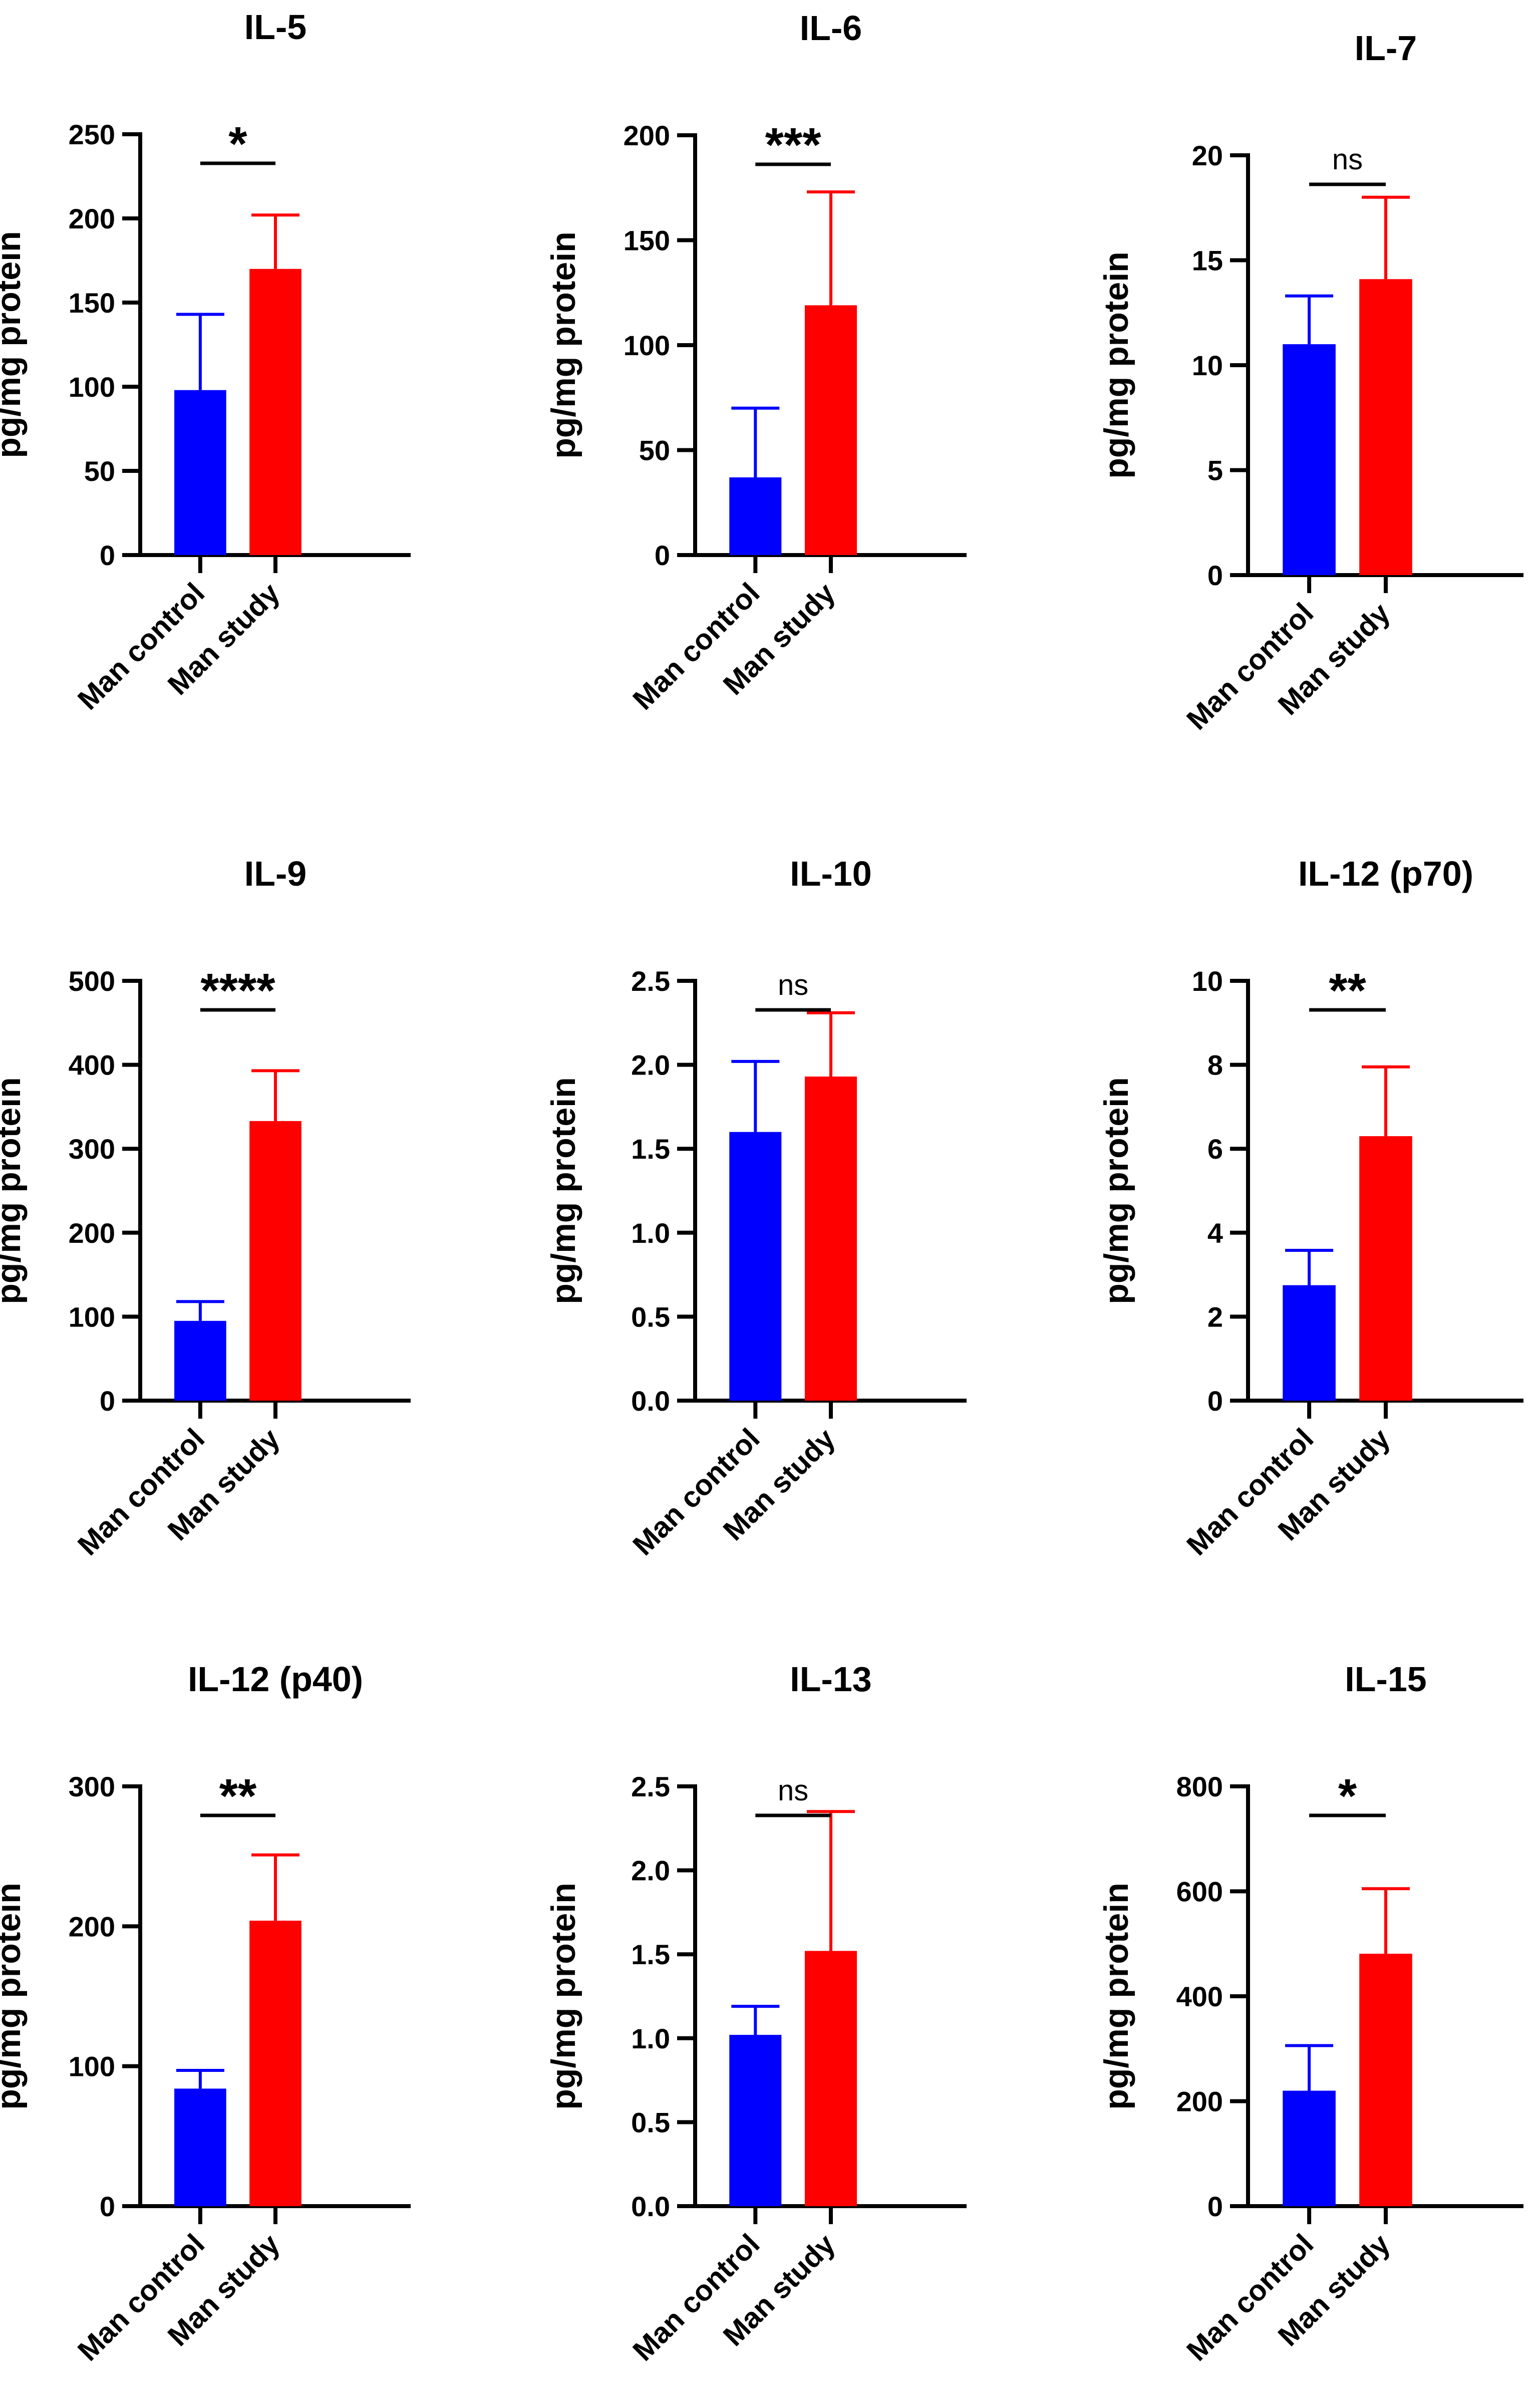  I want to click on y-tick-label: 400, so click(1199, 1997).